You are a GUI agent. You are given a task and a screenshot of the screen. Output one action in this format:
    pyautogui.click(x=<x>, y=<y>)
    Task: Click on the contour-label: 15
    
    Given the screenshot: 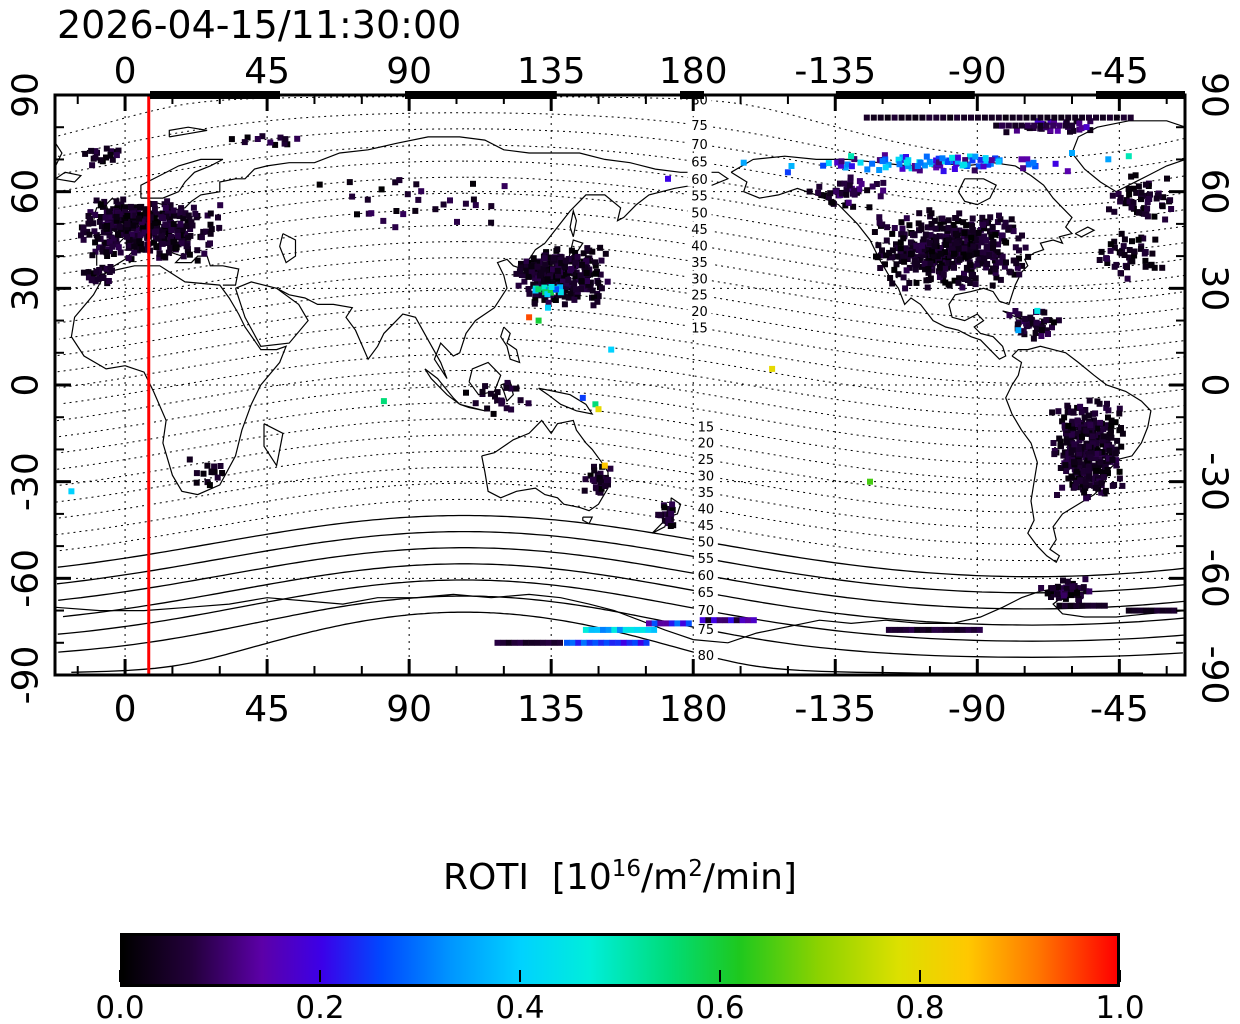 What is the action you would take?
    pyautogui.click(x=699, y=328)
    